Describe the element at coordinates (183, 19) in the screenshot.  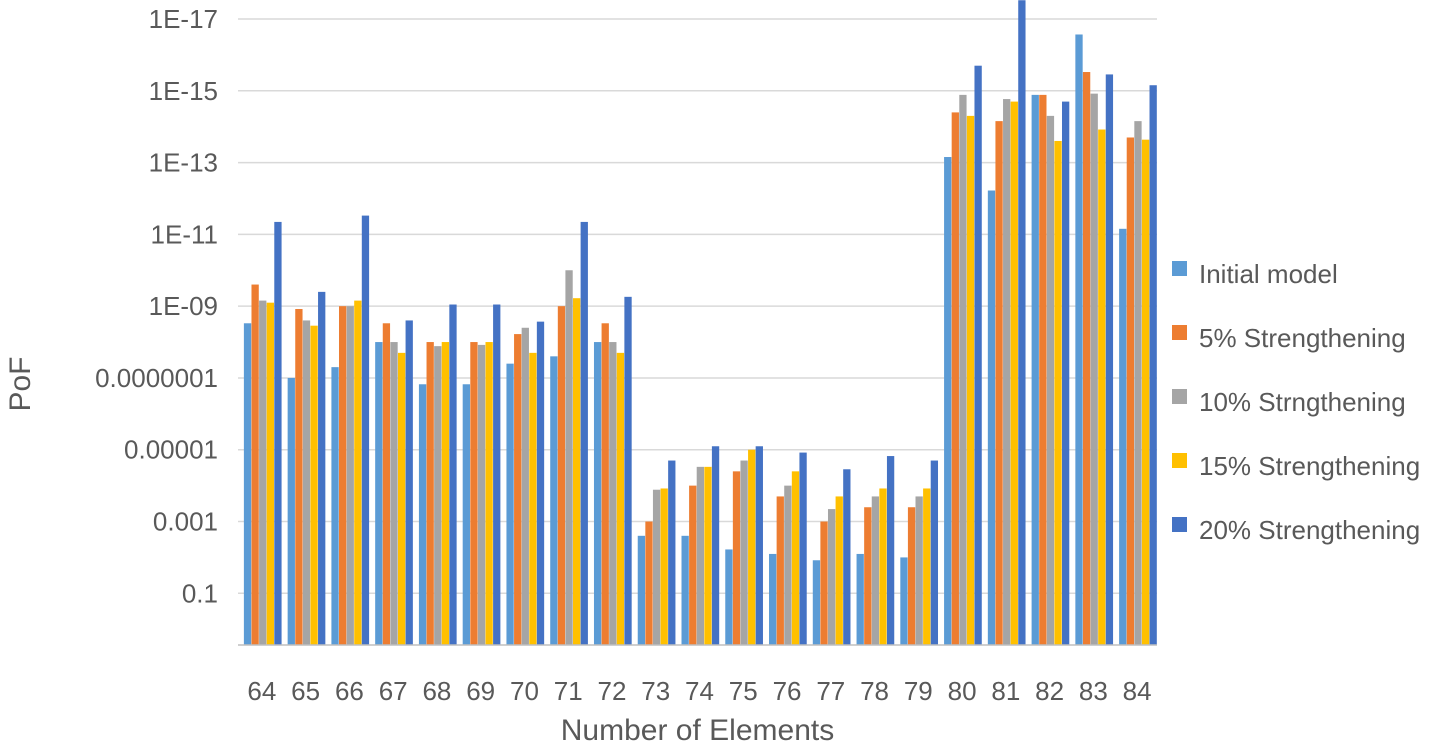
I see `y-tick-label: 1E-17` at that location.